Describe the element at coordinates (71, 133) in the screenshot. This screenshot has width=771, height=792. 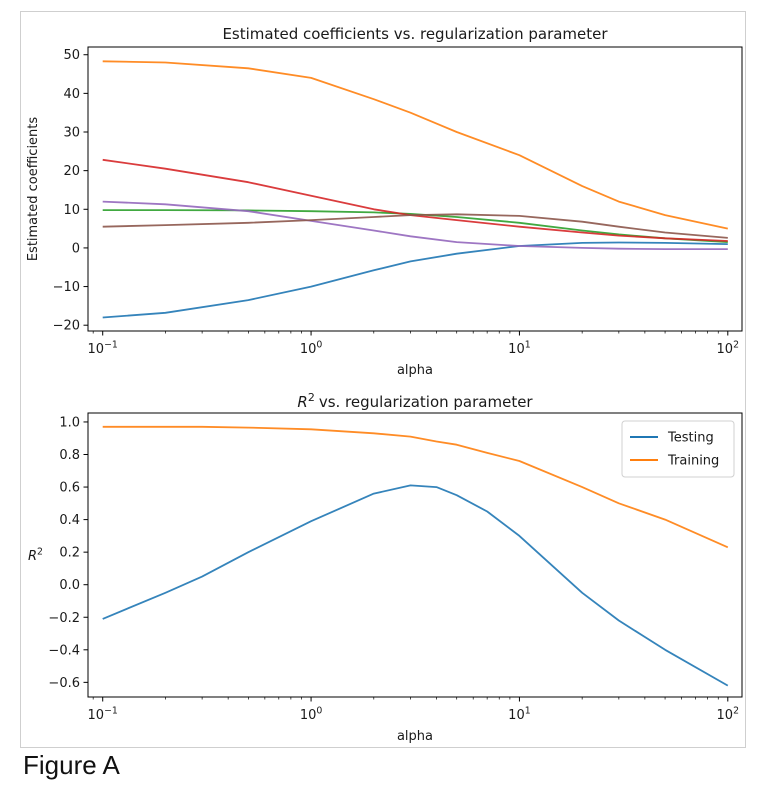
I see `y-tick-label: 30` at that location.